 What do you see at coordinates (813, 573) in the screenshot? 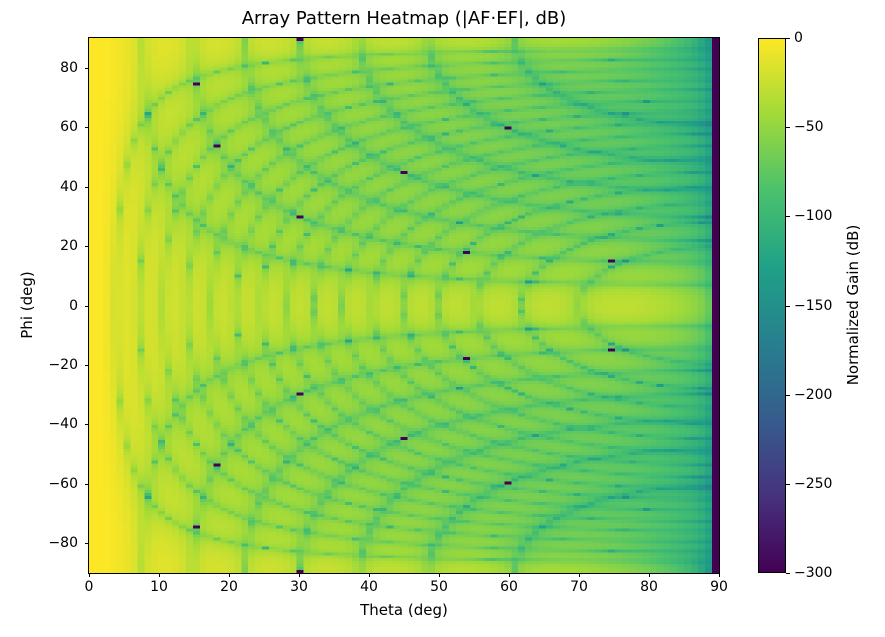
I see `colorbar-tick-label: −300` at bounding box center [813, 573].